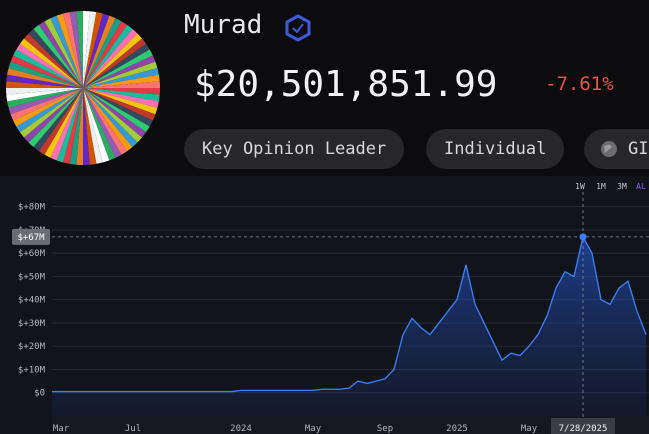 This screenshot has width=649, height=434. I want to click on user-name: Murad, so click(223, 25).